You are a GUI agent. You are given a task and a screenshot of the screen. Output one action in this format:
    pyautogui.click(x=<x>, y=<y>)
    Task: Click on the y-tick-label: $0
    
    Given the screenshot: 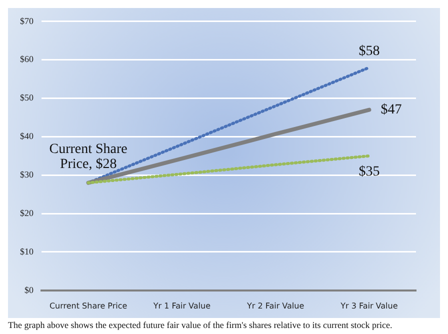 What is the action you would take?
    pyautogui.click(x=29, y=289)
    